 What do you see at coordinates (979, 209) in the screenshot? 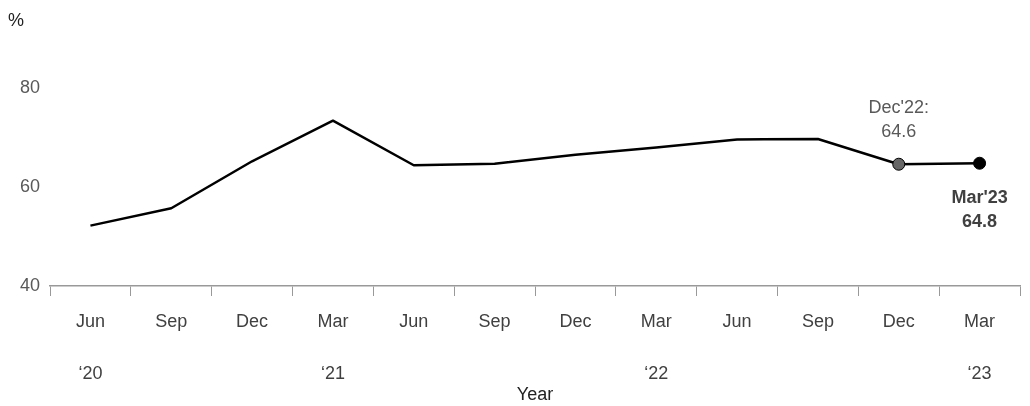
I see `data-label: Mar'23 64.8` at bounding box center [979, 209].